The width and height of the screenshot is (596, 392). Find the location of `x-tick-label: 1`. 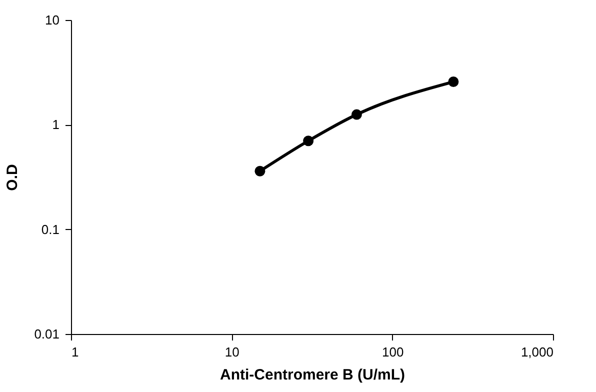

x-tick-label: 1 is located at coordinates (75, 352).